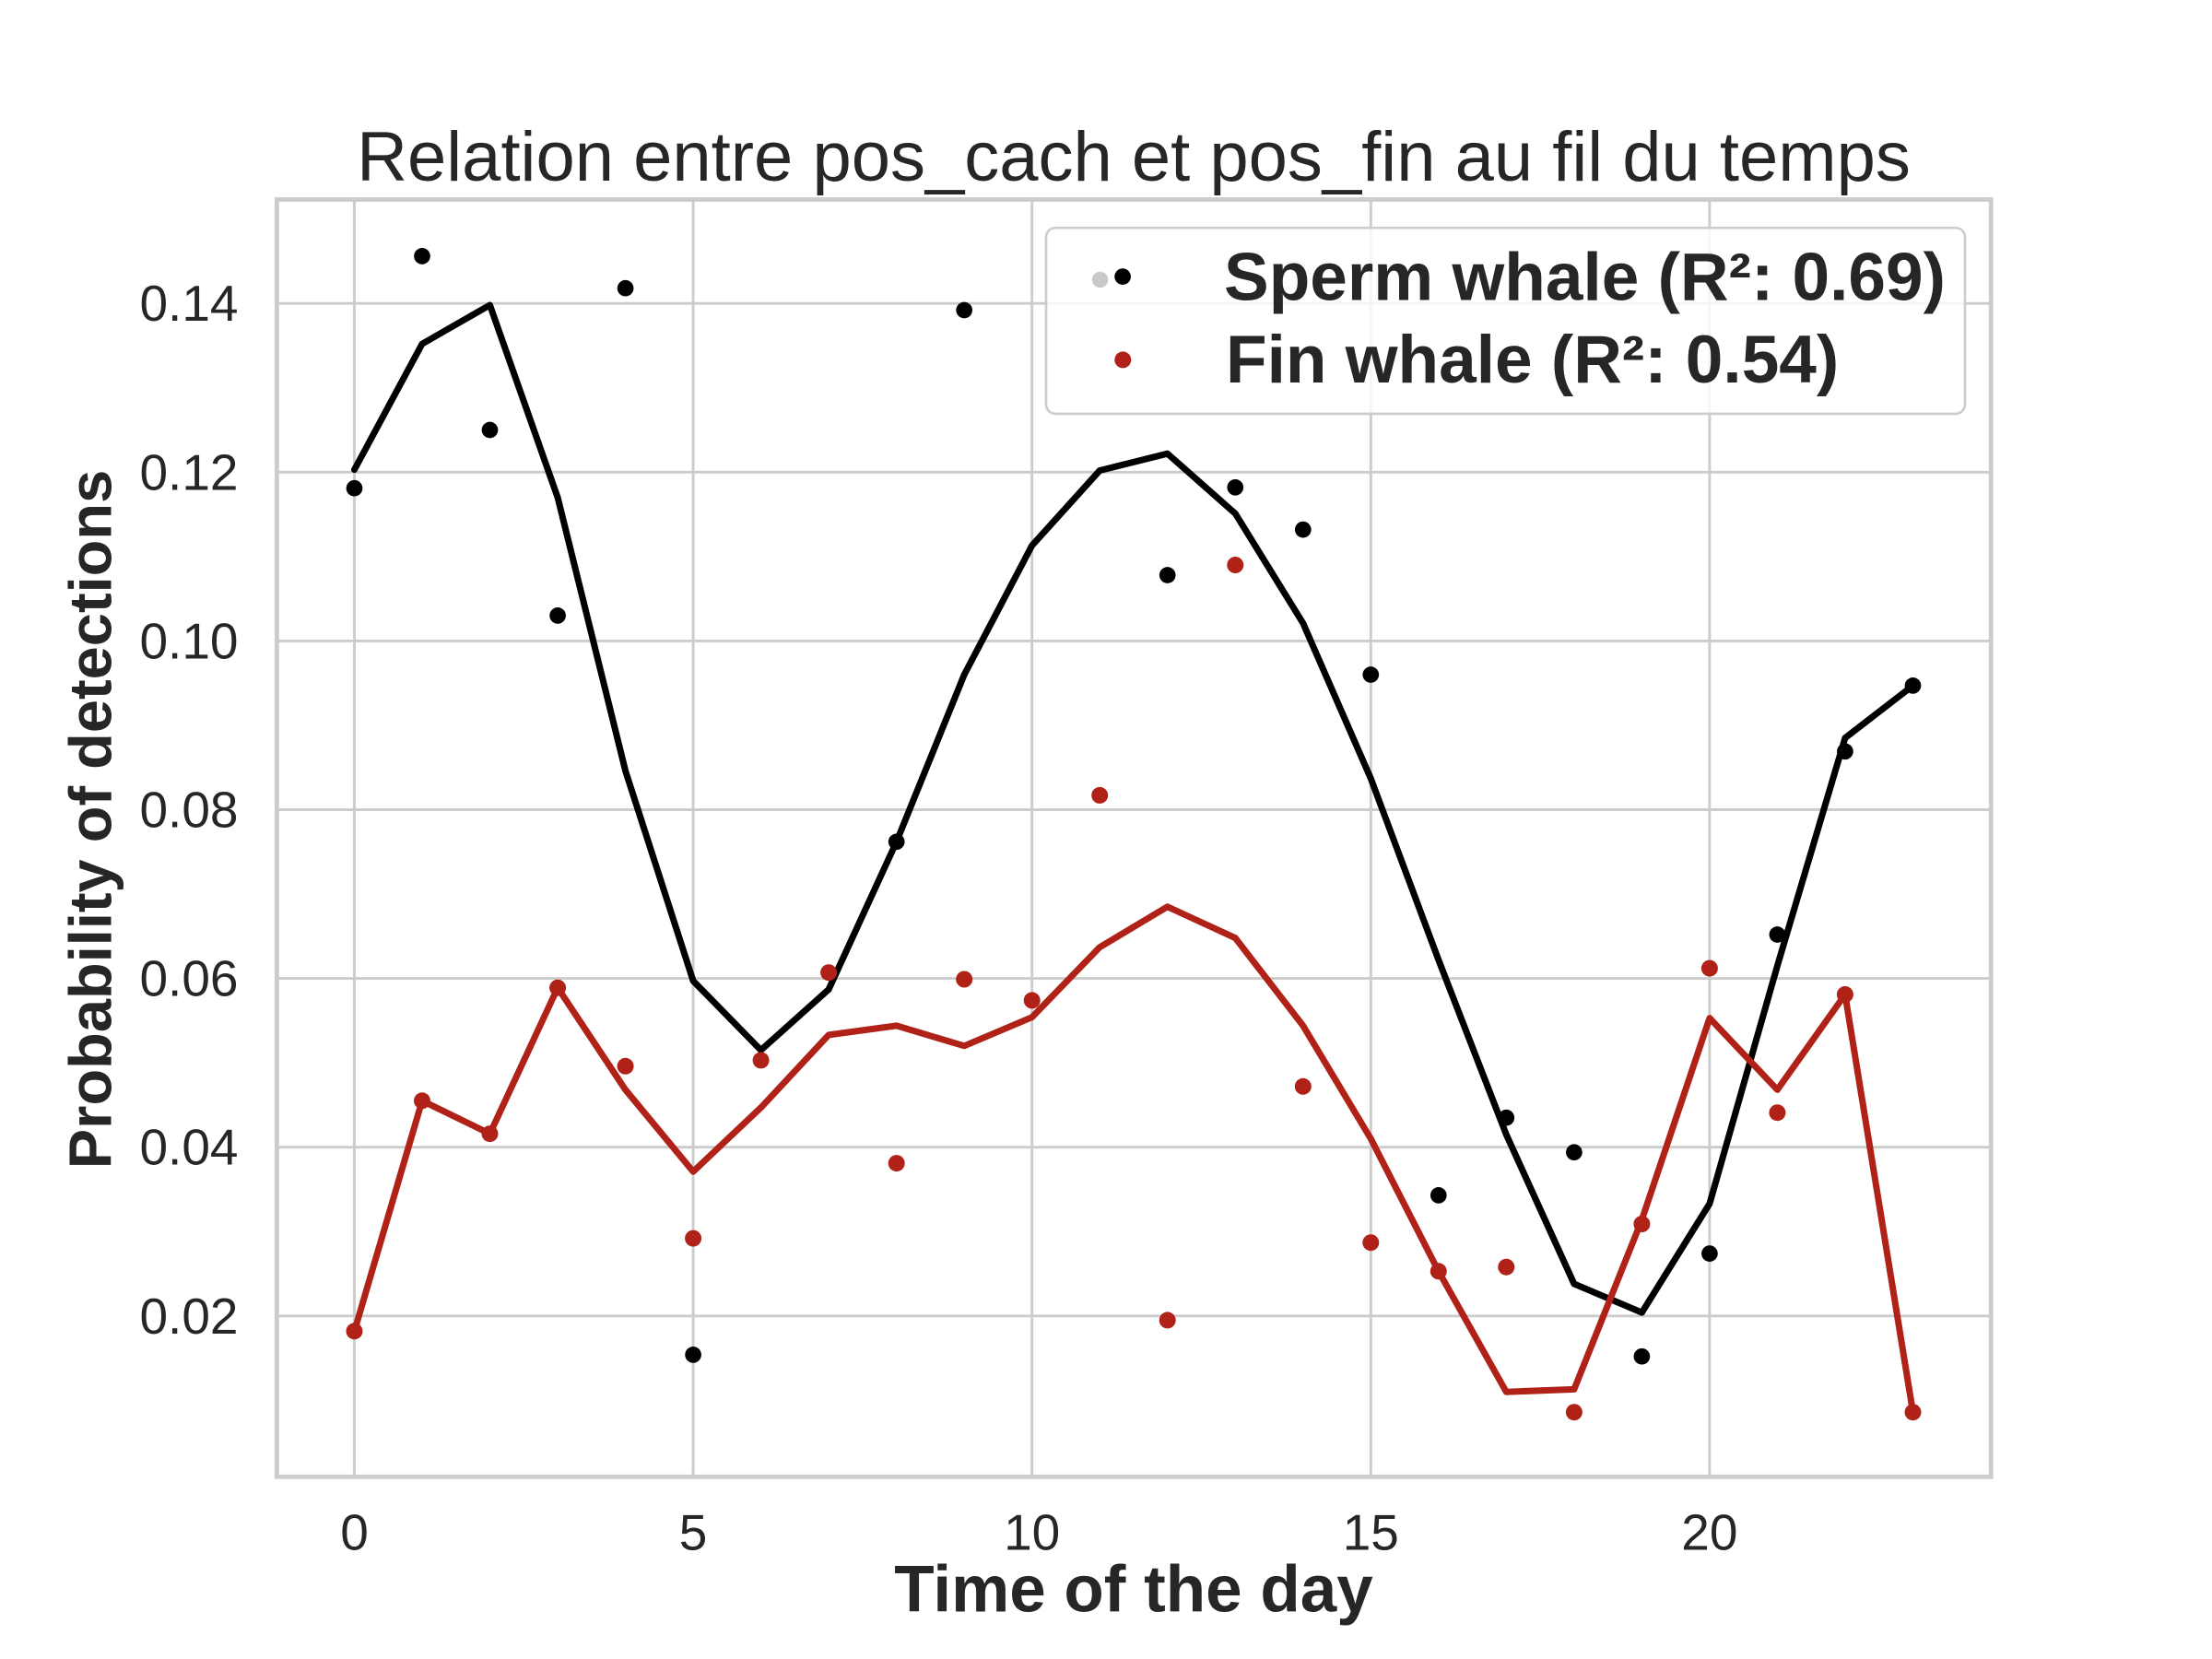 The height and width of the screenshot is (1659, 2212). I want to click on svg-text: 0.10, so click(188, 640).